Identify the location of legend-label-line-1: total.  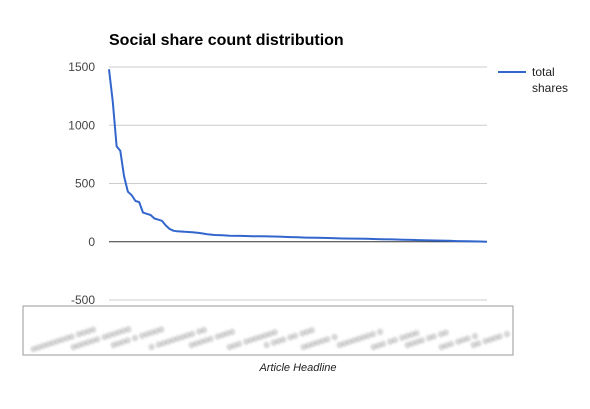
(543, 72).